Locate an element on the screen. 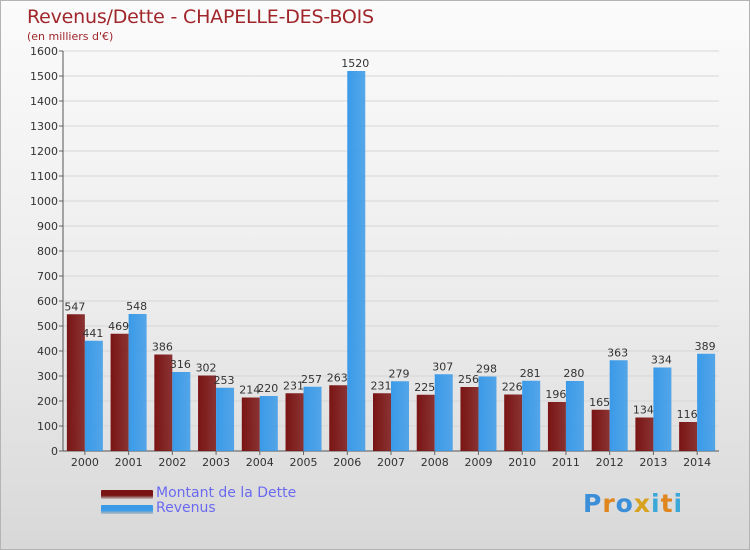  y-tick-label: 200 is located at coordinates (47, 401).